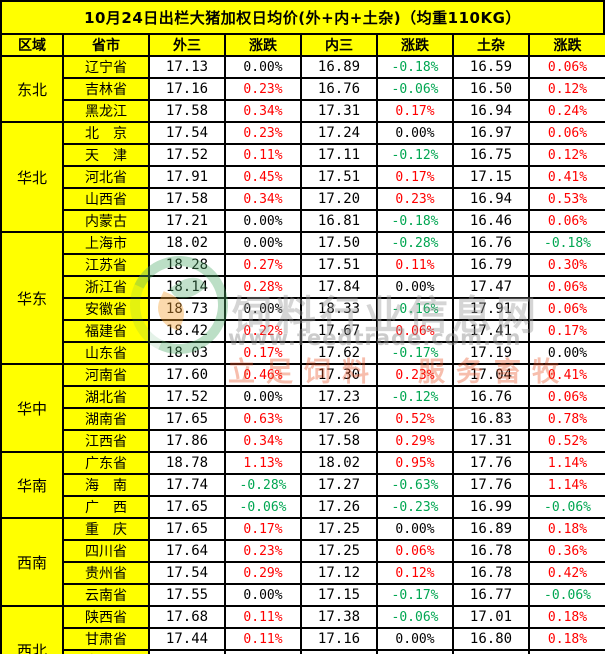  What do you see at coordinates (491, 309) in the screenshot?
I see `price-cell: 17.91` at bounding box center [491, 309].